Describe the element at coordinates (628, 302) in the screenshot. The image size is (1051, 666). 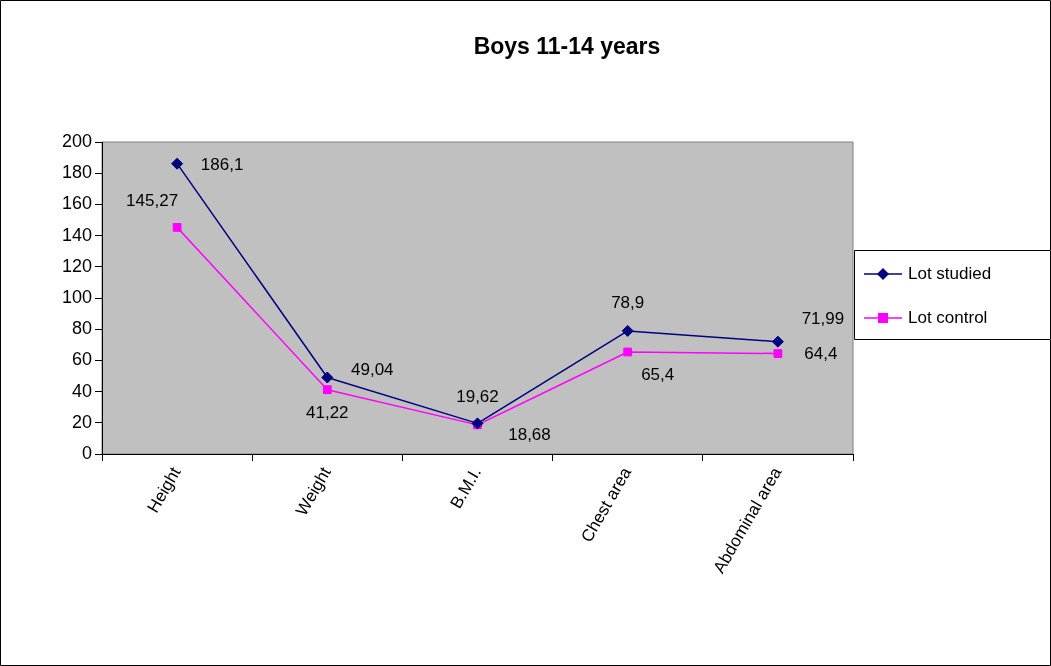
I see `data-label: 78,9` at that location.